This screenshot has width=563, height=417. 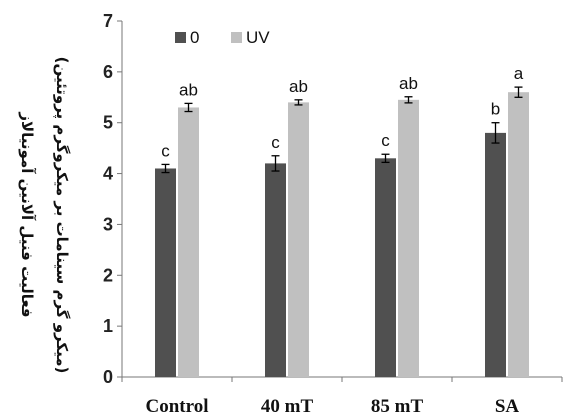 I want to click on y-tick-label: 1, so click(x=108, y=326).